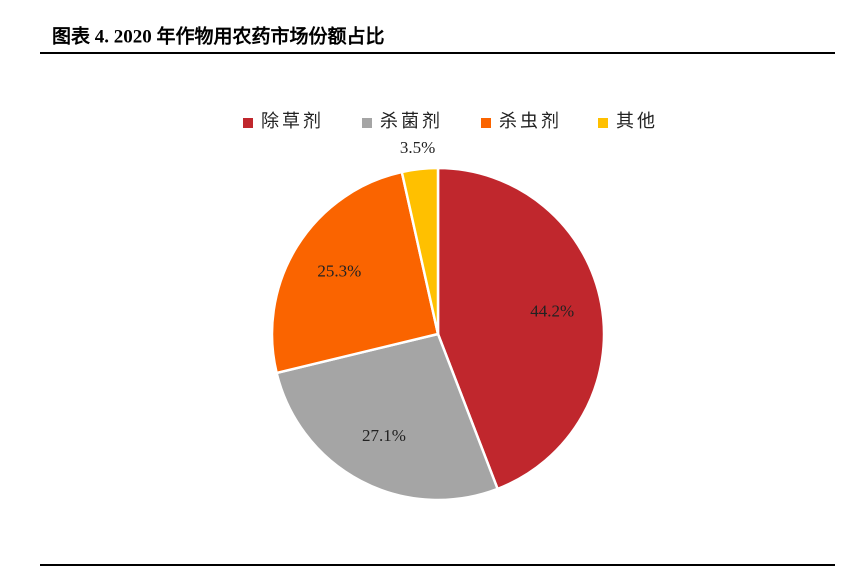  I want to click on data-label: 44.2%, so click(552, 311).